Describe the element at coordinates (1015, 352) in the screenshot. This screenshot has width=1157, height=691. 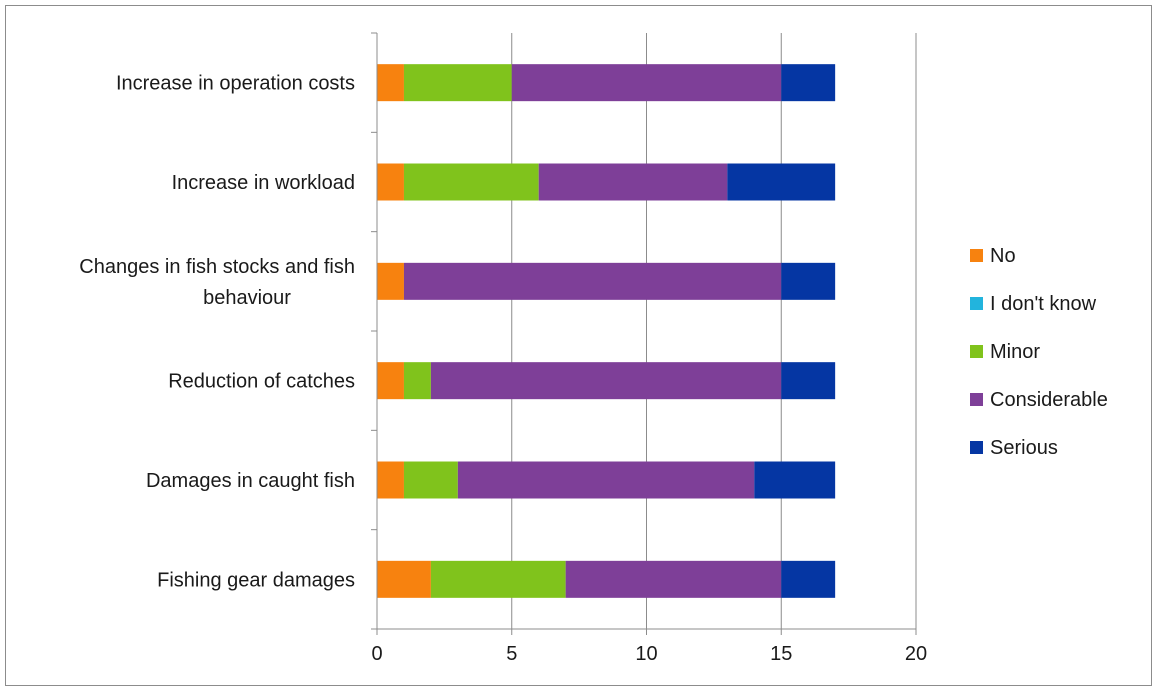
I see `legend-label: Minor` at that location.